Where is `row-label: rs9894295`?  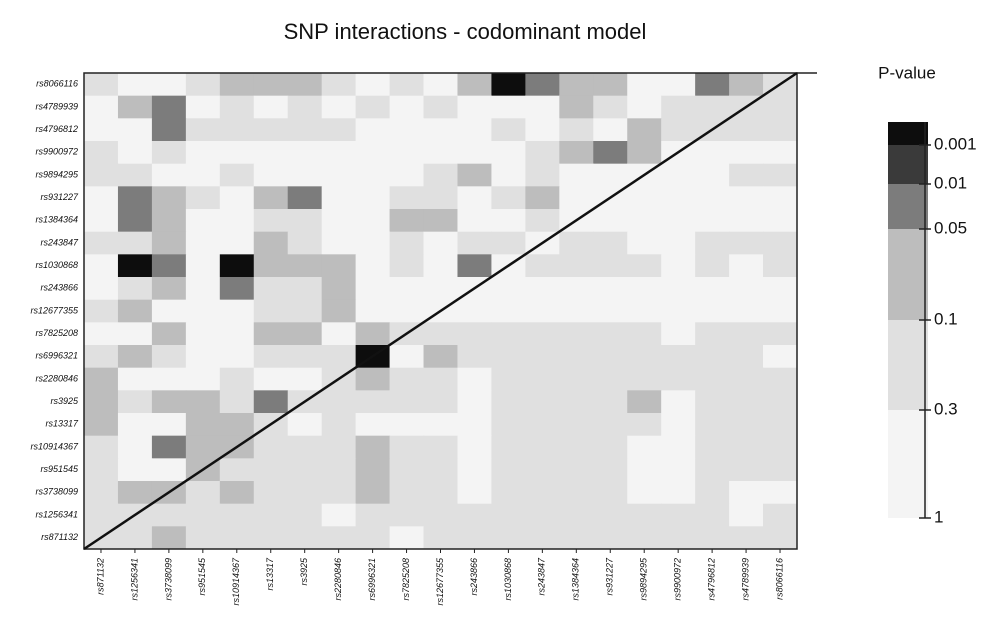 row-label: rs9894295 is located at coordinates (57, 174).